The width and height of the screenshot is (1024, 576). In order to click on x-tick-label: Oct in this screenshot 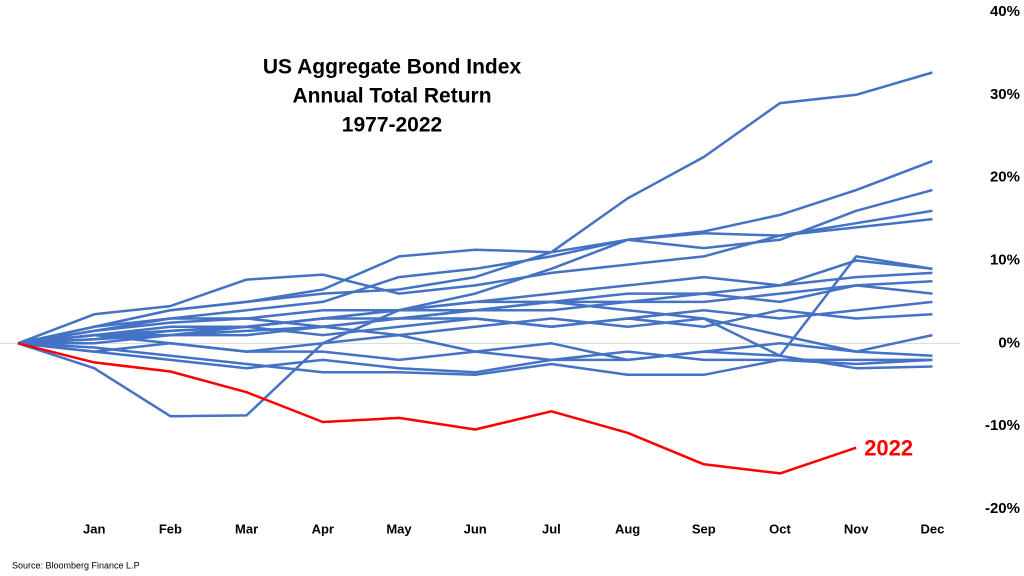, I will do `click(780, 528)`.